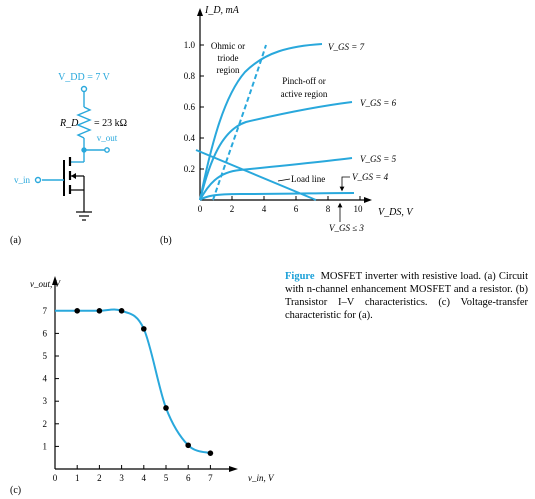  What do you see at coordinates (200, 209) in the screenshot?
I see `iv-xtick: 0` at bounding box center [200, 209].